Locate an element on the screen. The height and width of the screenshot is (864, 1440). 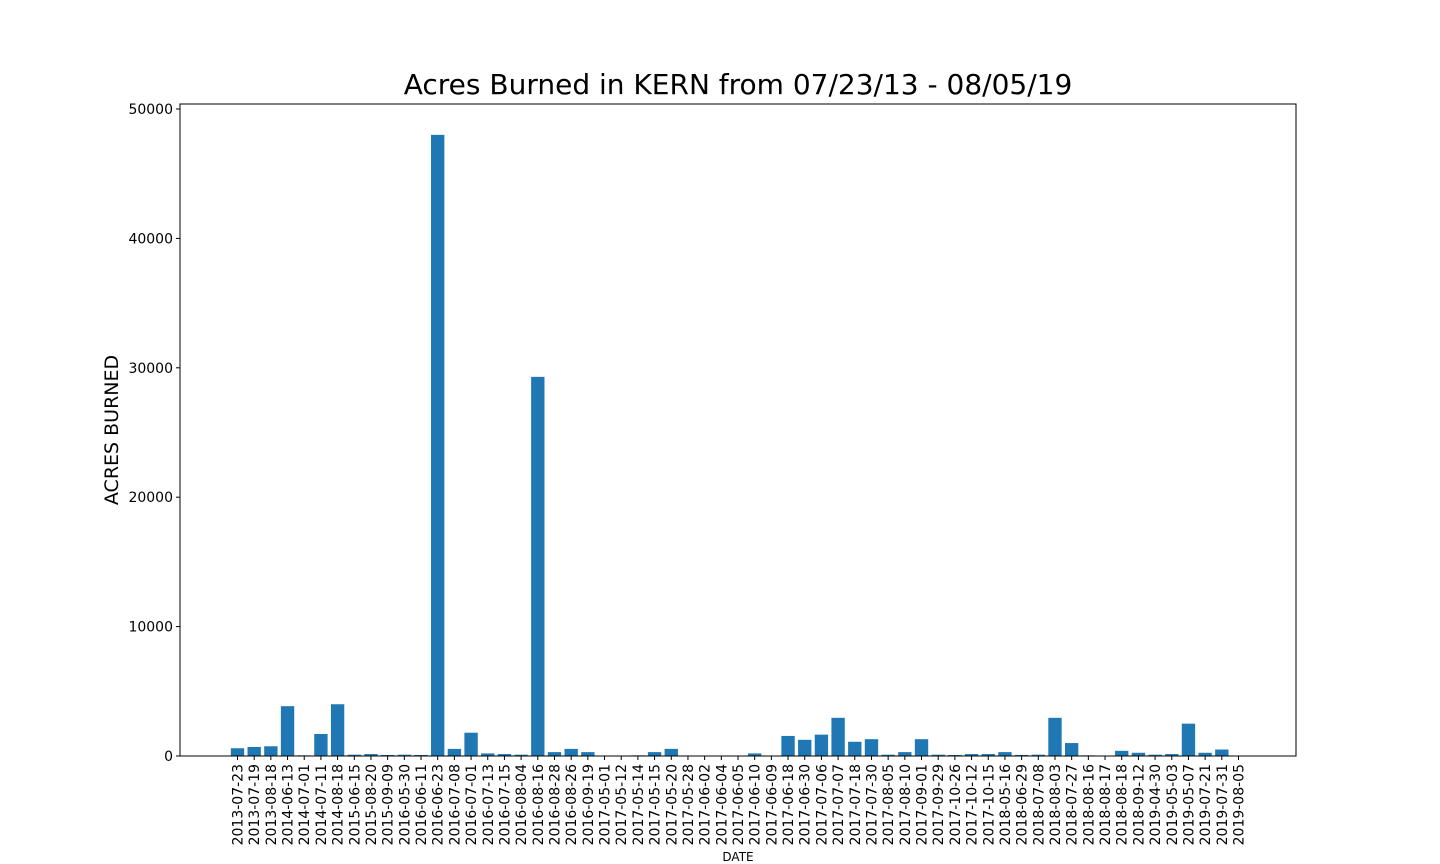
x-tick-label: 2018-08-18 is located at coordinates (1123, 804).